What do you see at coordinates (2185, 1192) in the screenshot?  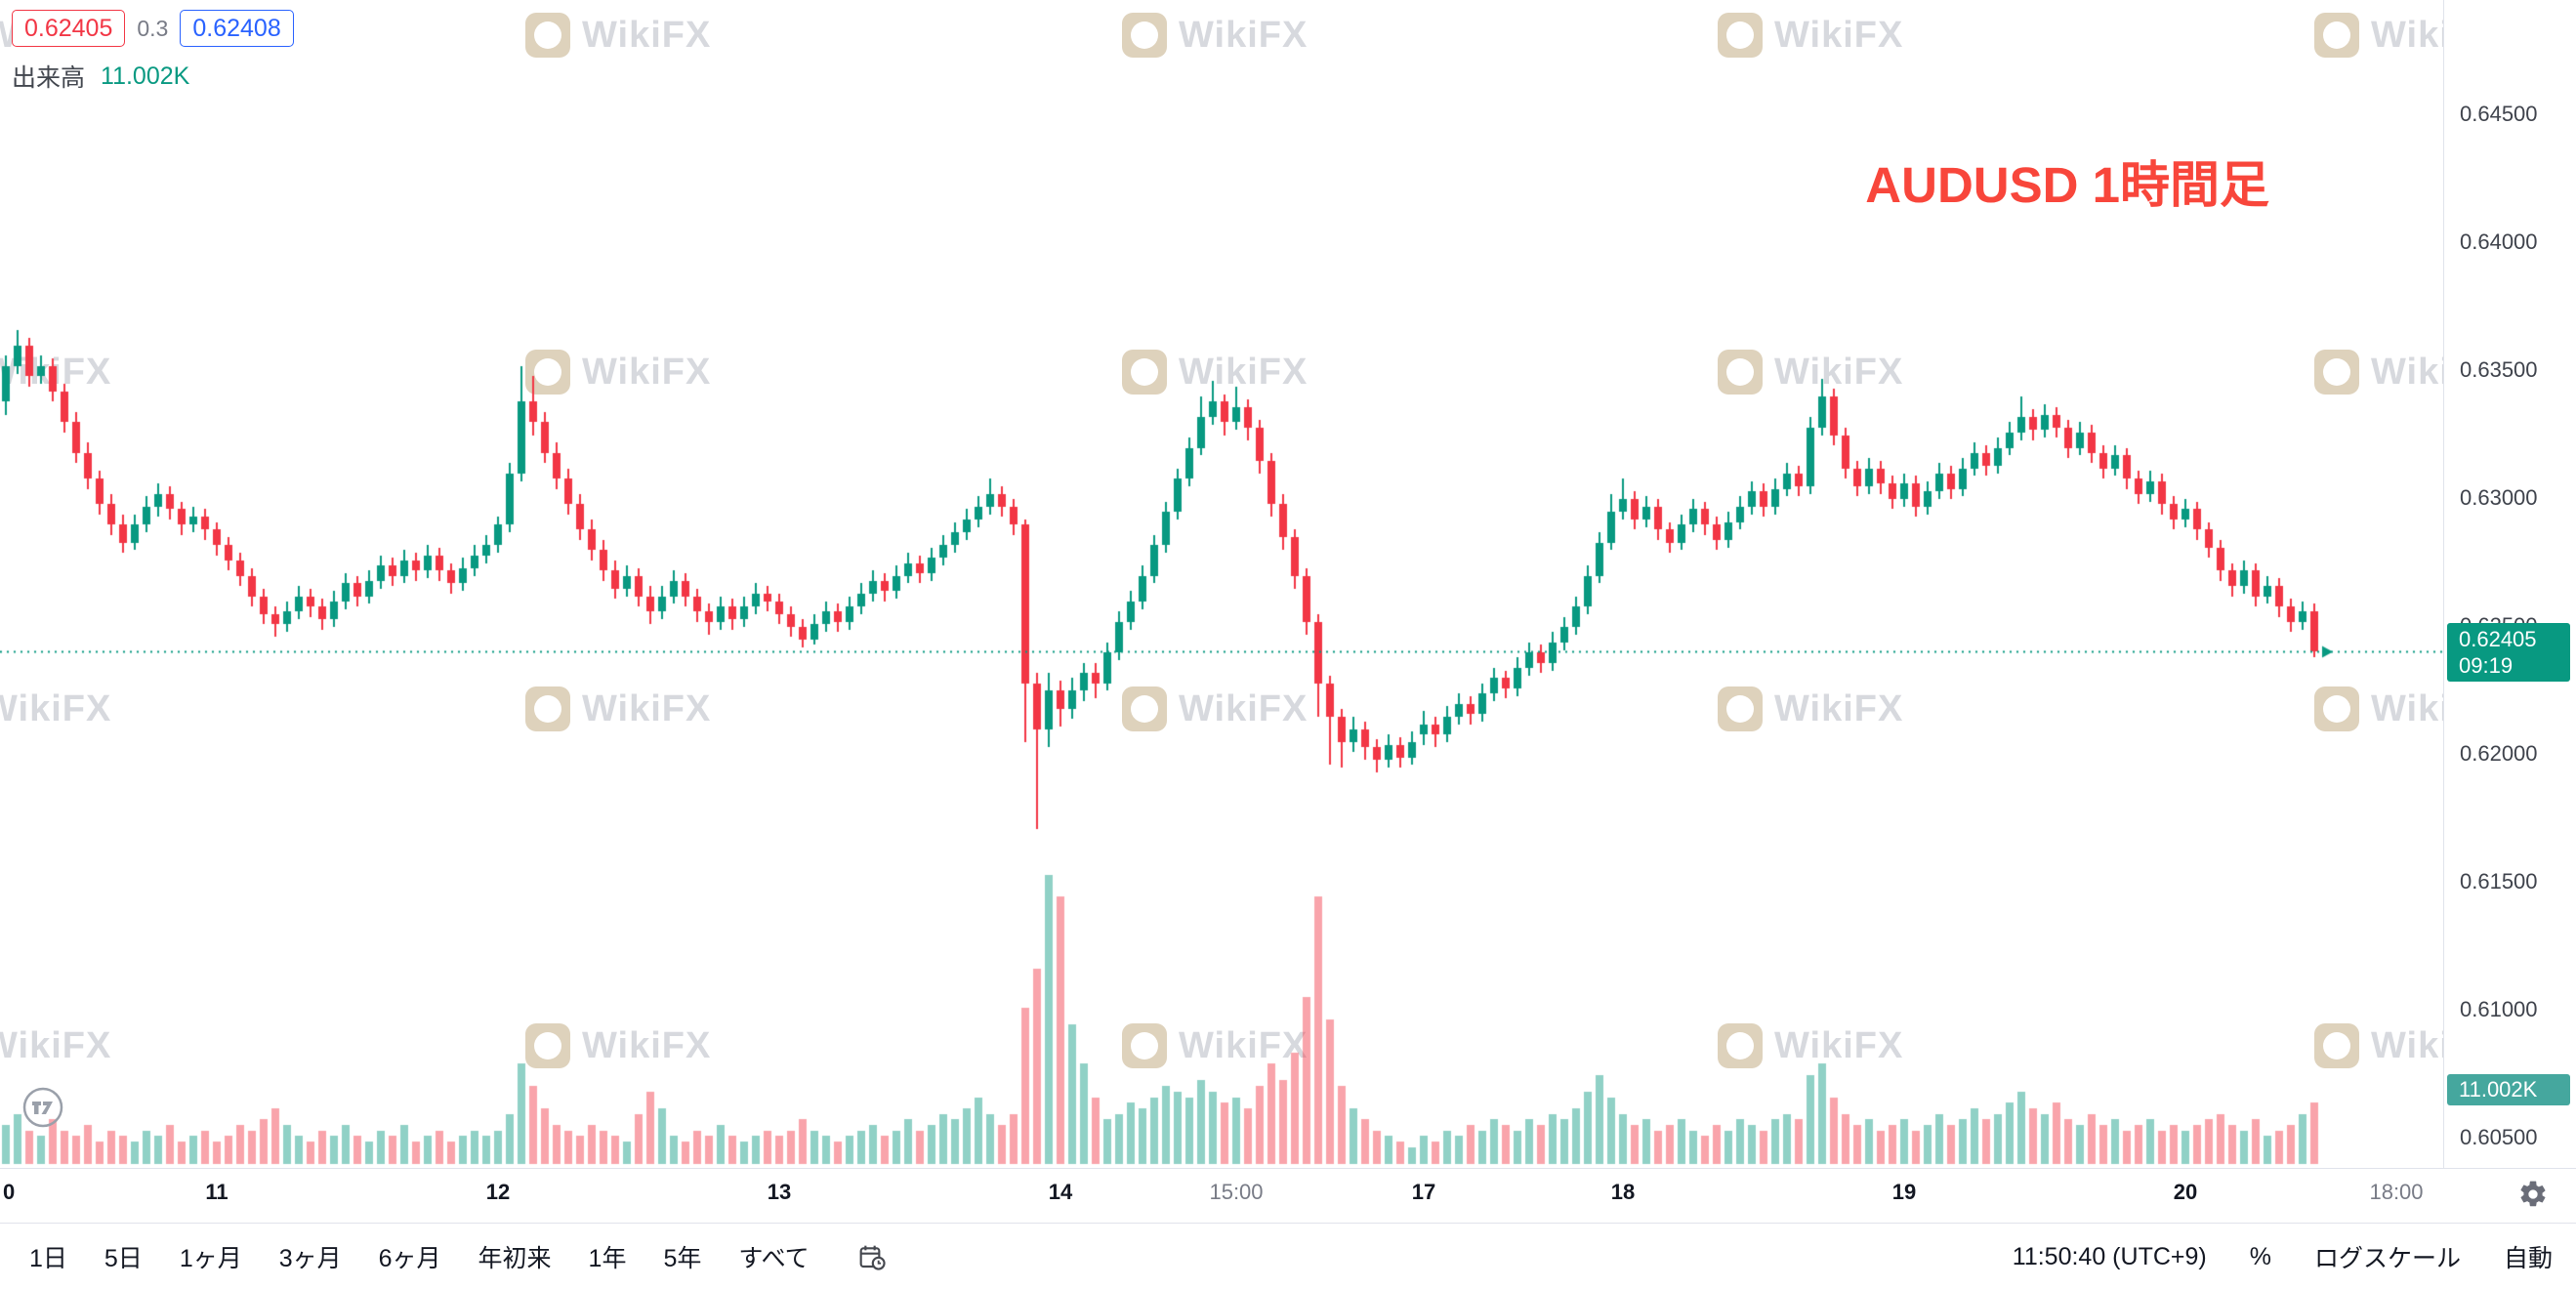 I see `time-label-20: 20` at bounding box center [2185, 1192].